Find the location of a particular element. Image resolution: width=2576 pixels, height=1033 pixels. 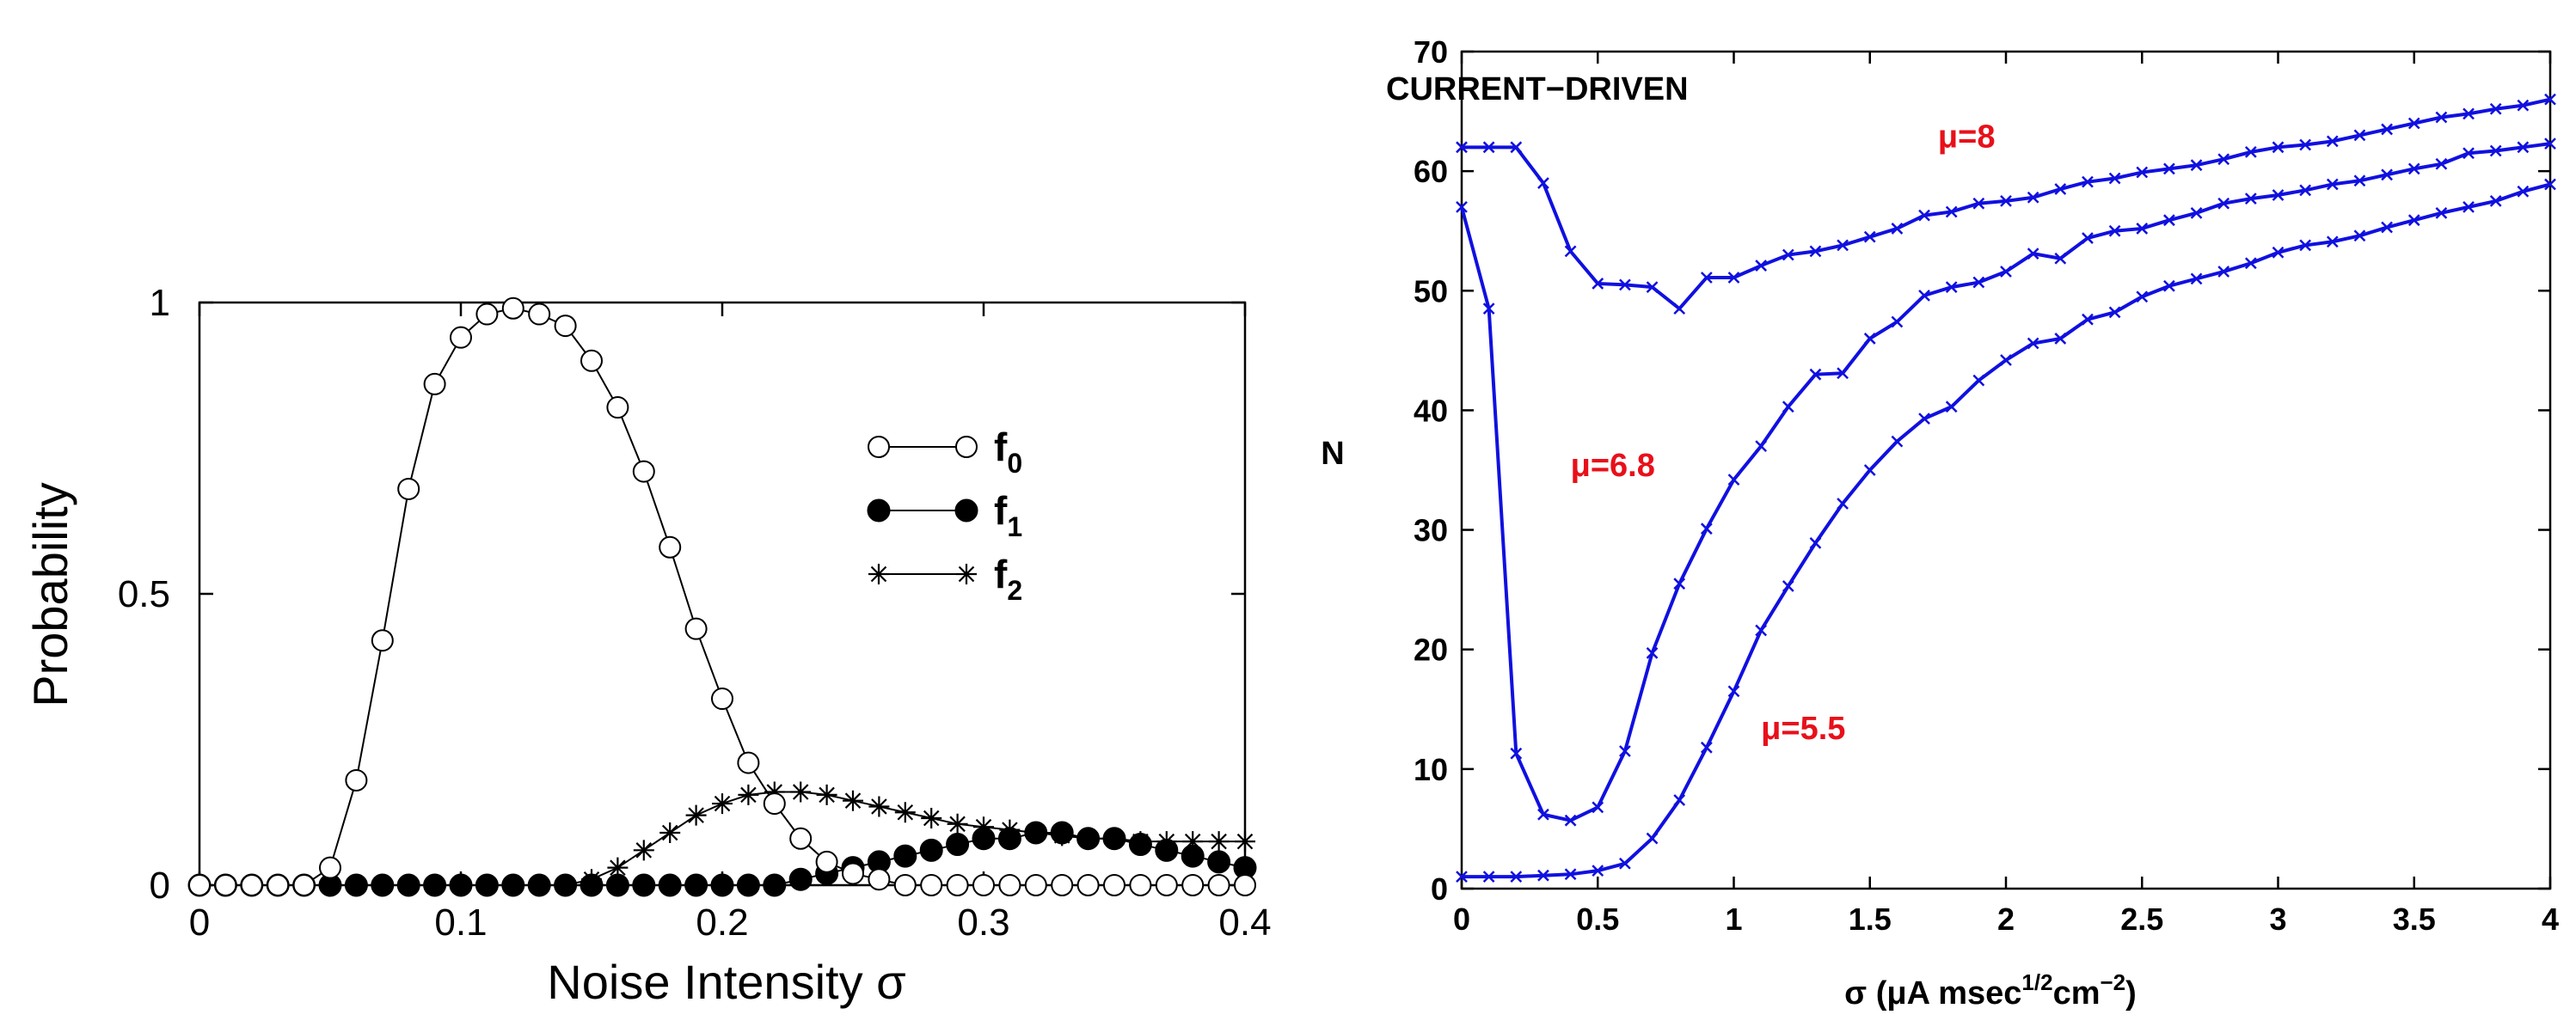

right-x-tick-label: 1.5 is located at coordinates (1870, 919).